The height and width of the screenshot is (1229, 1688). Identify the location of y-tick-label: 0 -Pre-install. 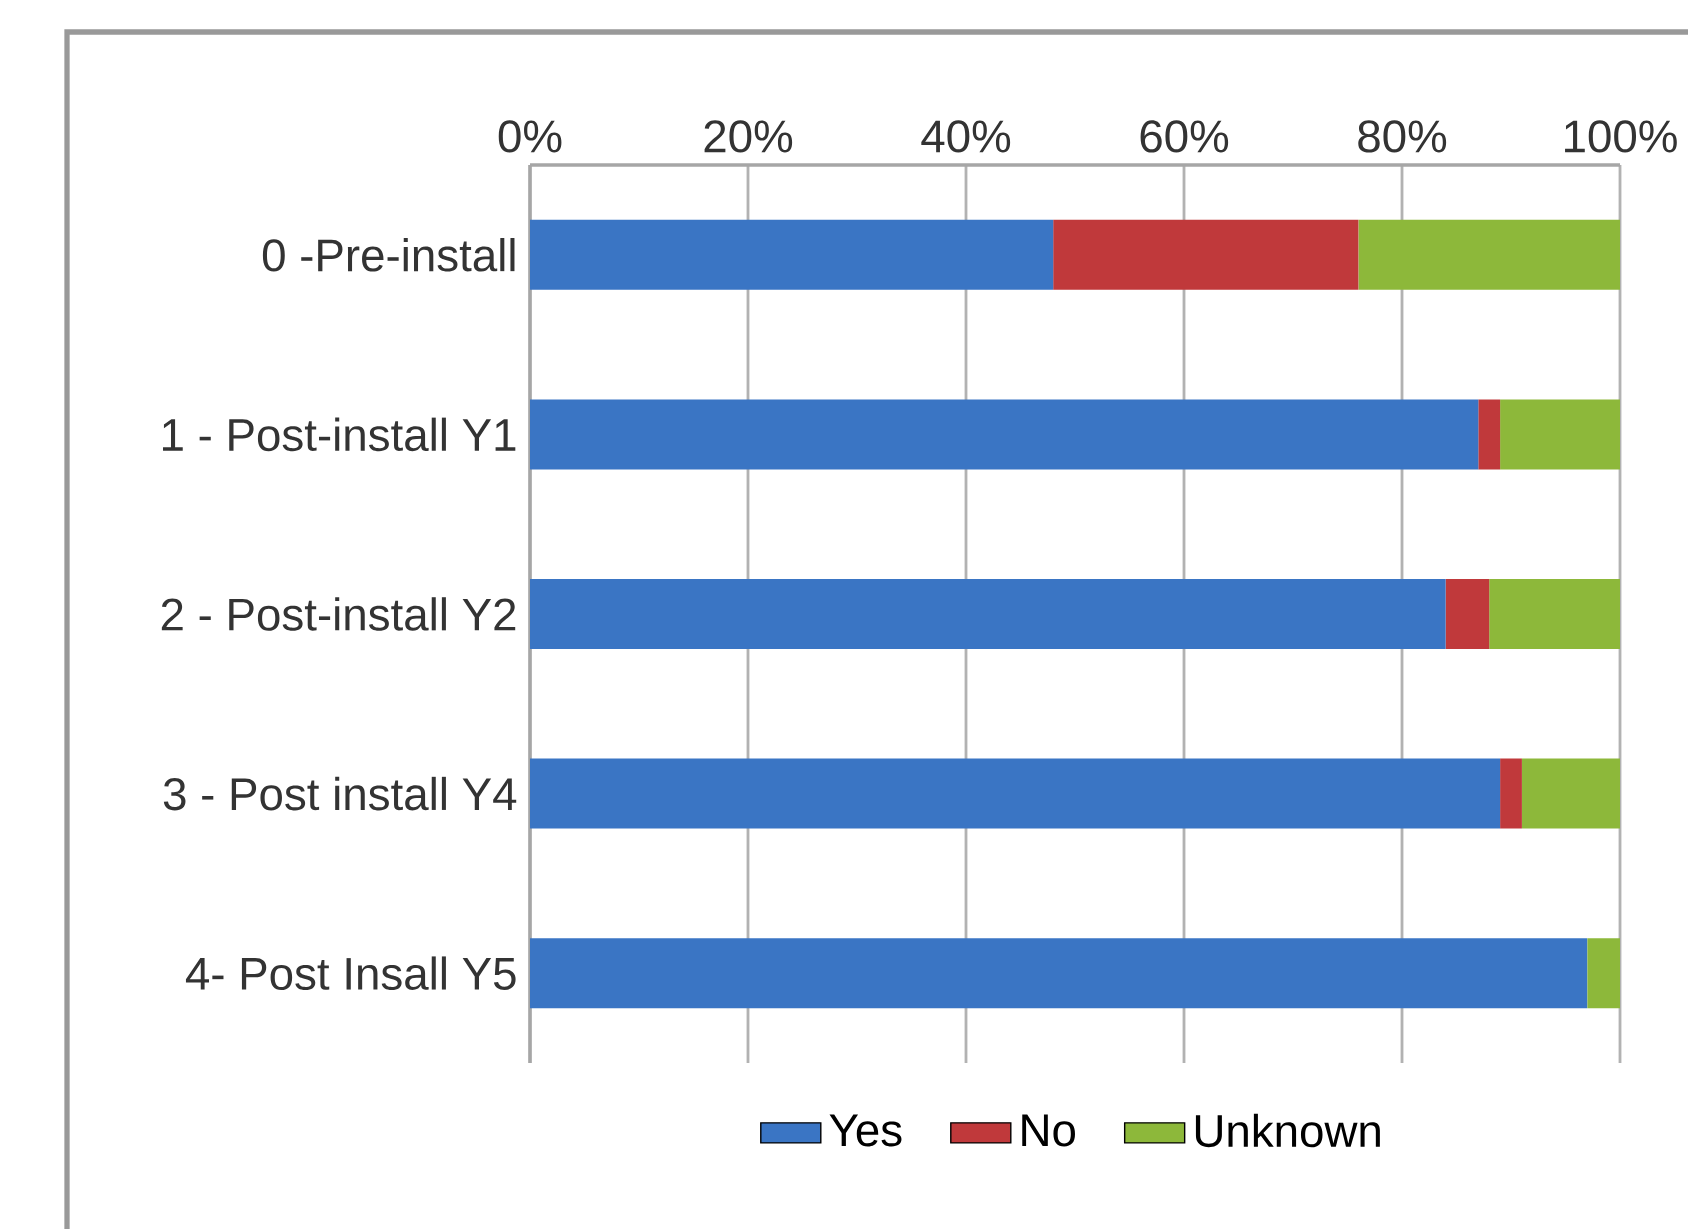
(388, 255).